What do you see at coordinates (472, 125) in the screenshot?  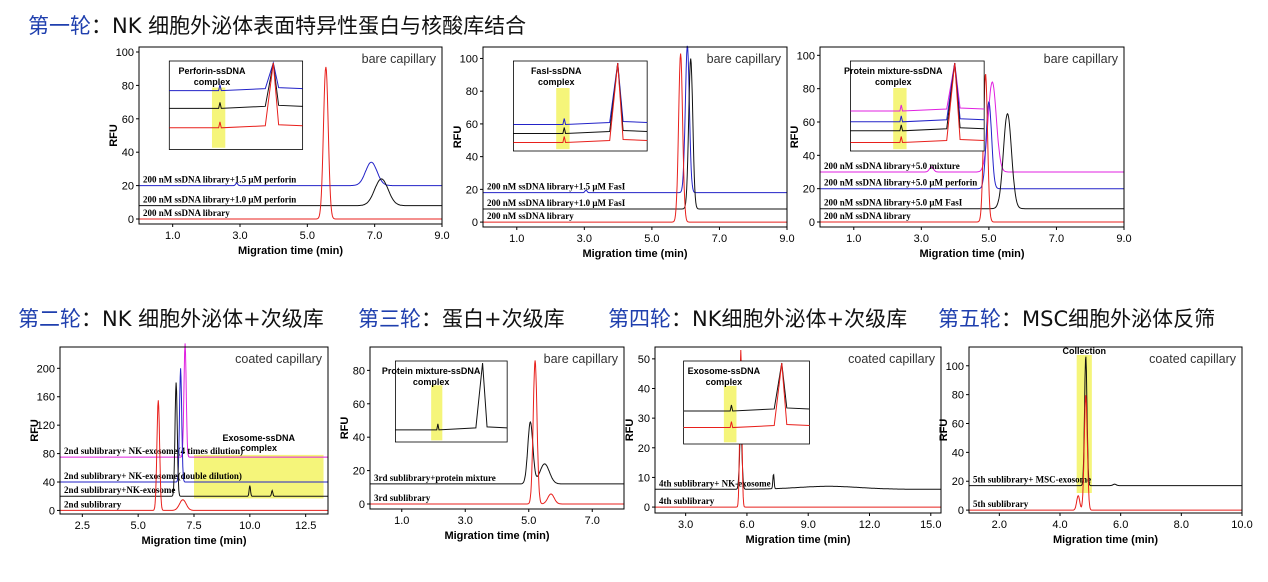 I see `y-tick-label: 60` at bounding box center [472, 125].